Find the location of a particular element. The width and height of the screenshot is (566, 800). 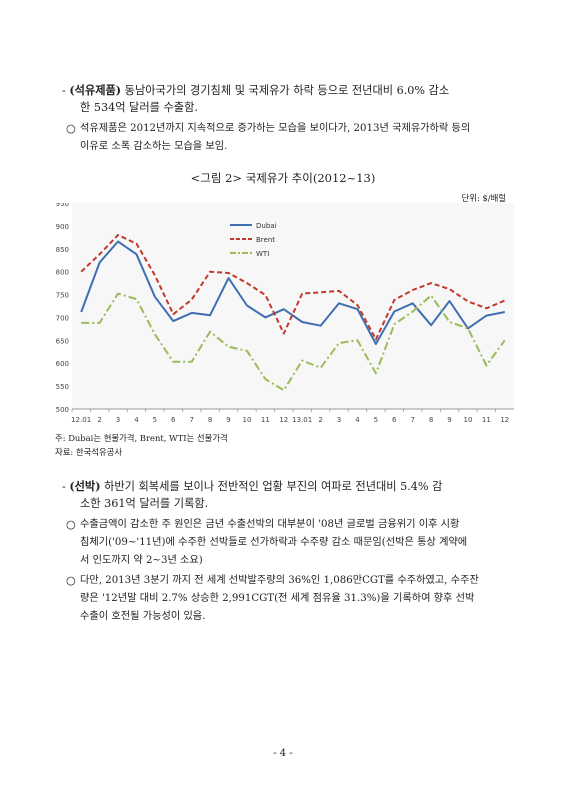

bullet-petroleum-line2: 이유로 소폭 감소하는 모습을 보임. is located at coordinates (154, 146).